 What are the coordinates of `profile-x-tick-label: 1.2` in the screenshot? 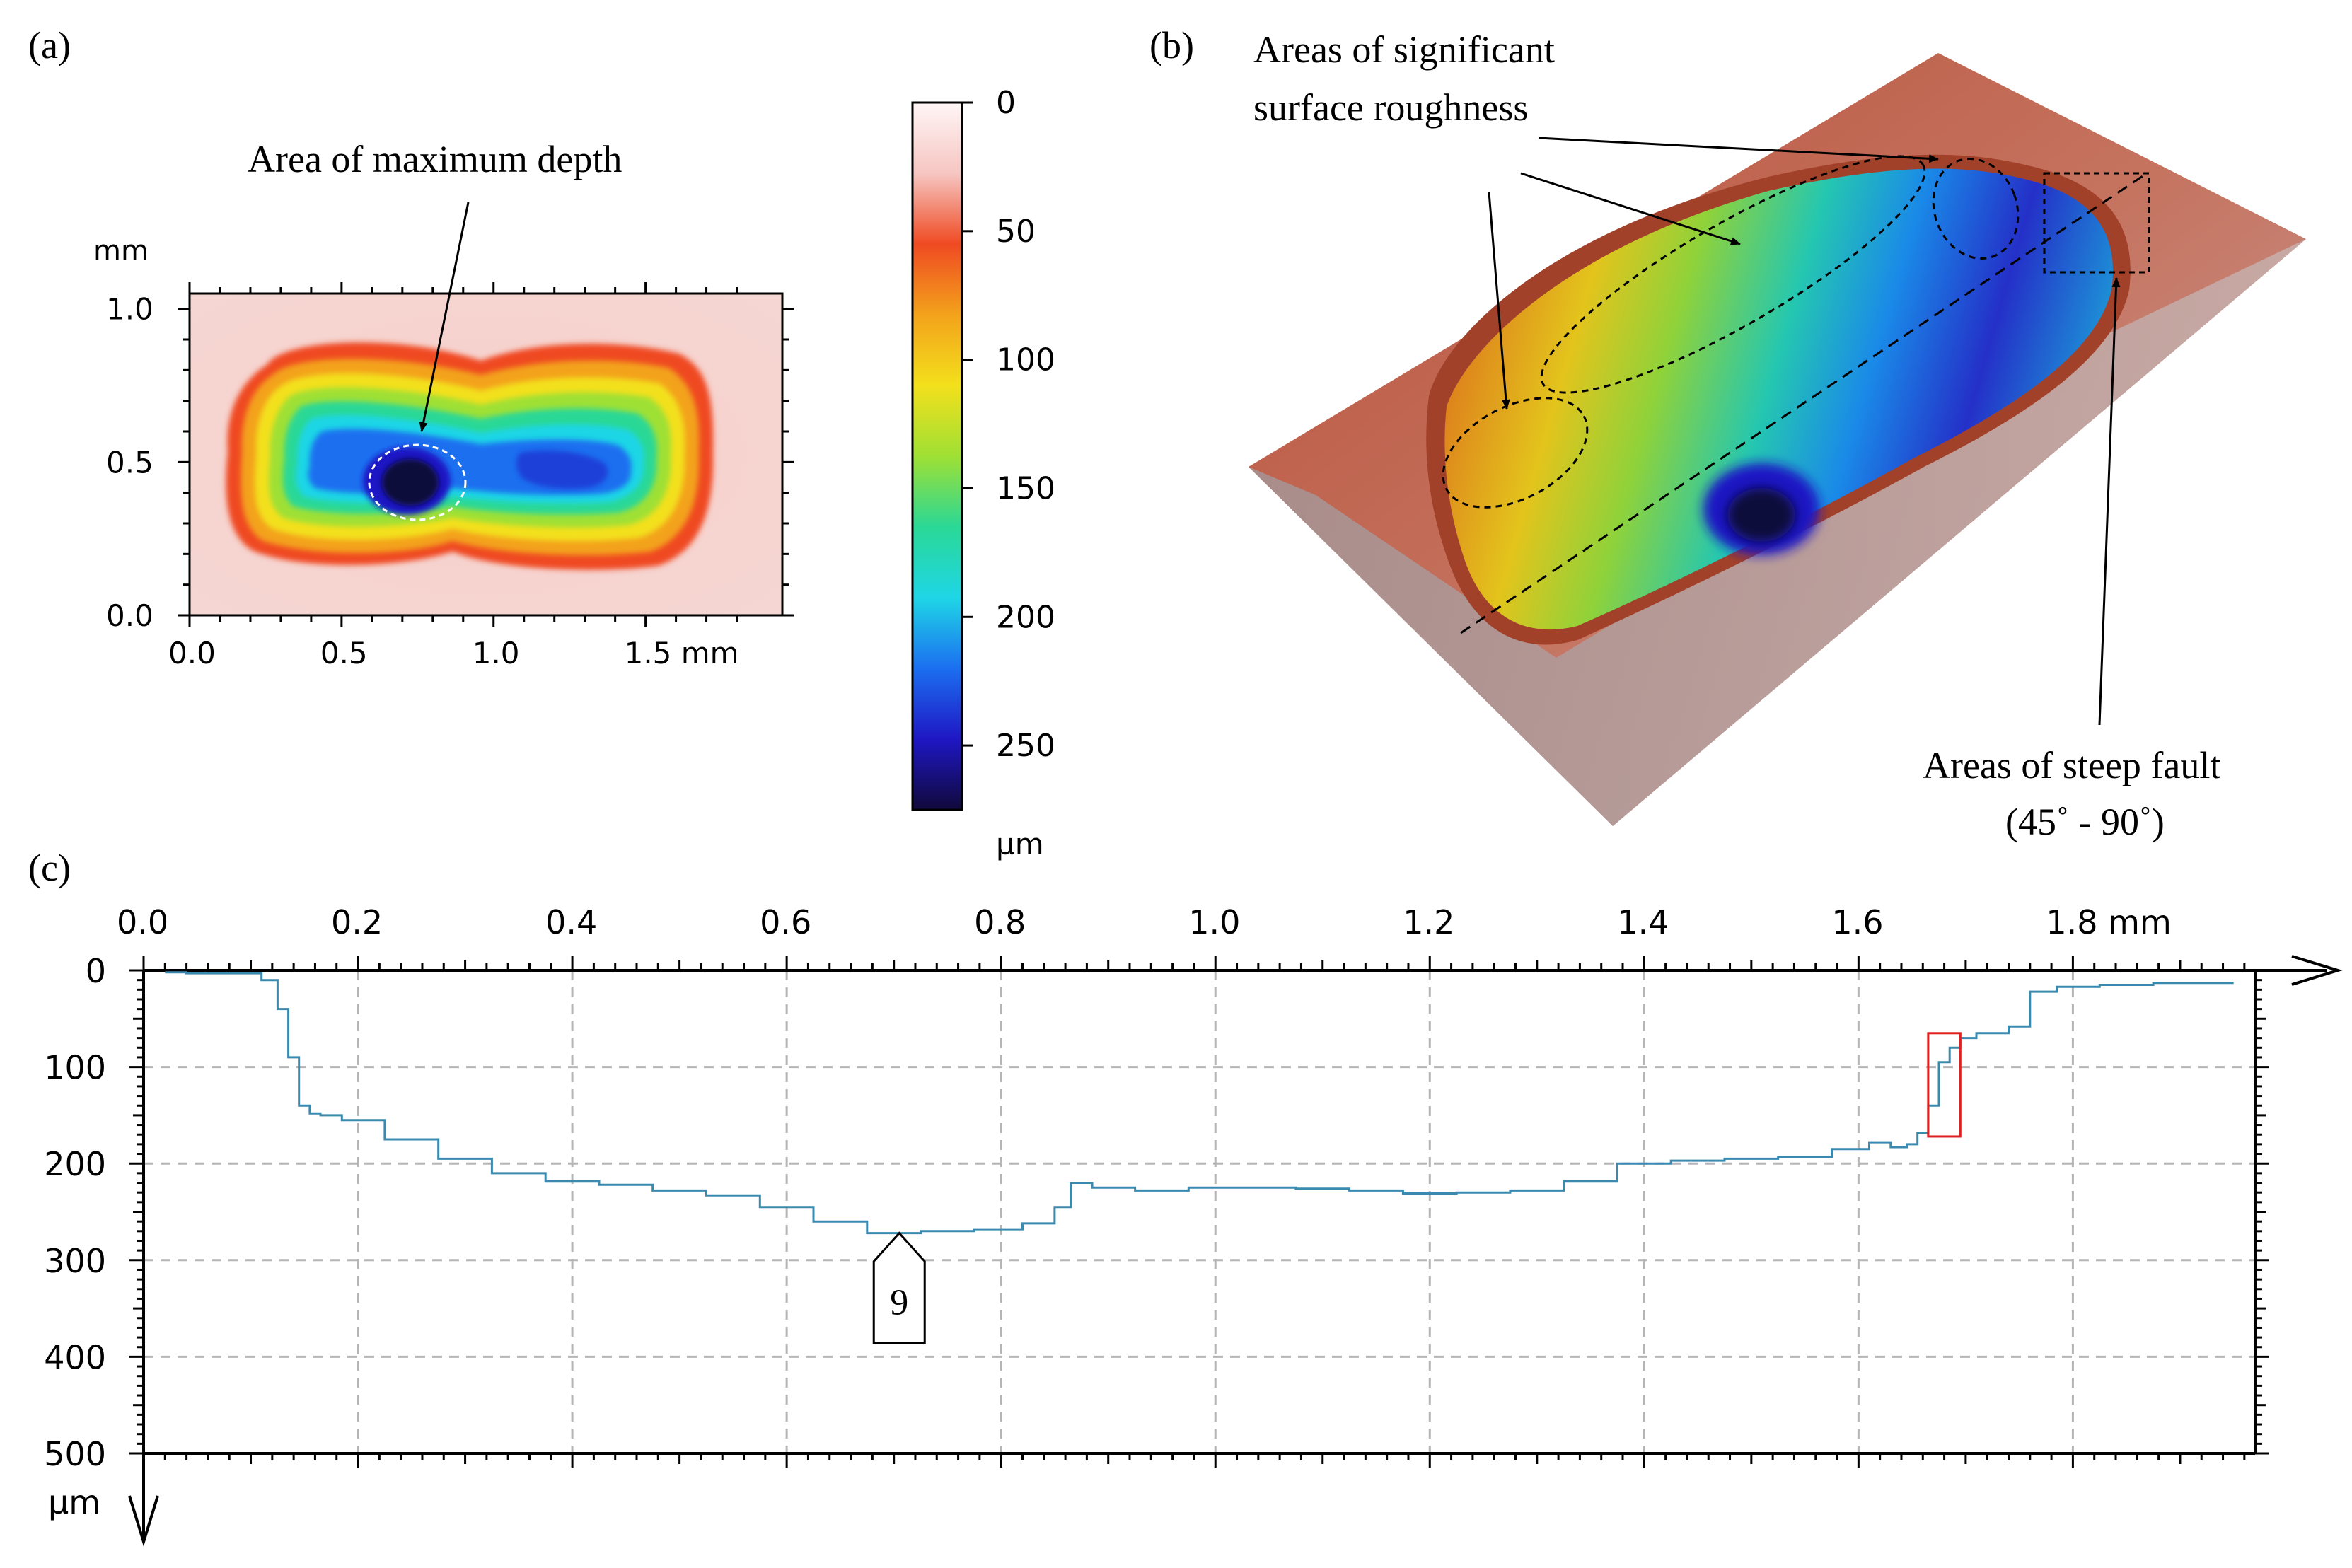 It's located at (1428, 922).